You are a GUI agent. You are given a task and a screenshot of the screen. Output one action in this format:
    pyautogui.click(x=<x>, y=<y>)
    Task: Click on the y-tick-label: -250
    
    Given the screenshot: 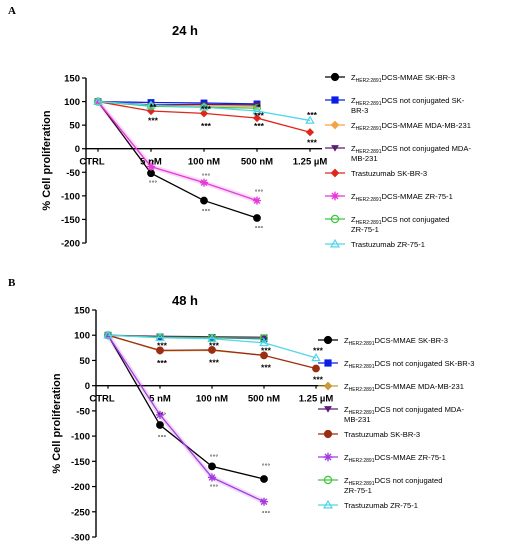 What is the action you would take?
    pyautogui.click(x=80, y=512)
    